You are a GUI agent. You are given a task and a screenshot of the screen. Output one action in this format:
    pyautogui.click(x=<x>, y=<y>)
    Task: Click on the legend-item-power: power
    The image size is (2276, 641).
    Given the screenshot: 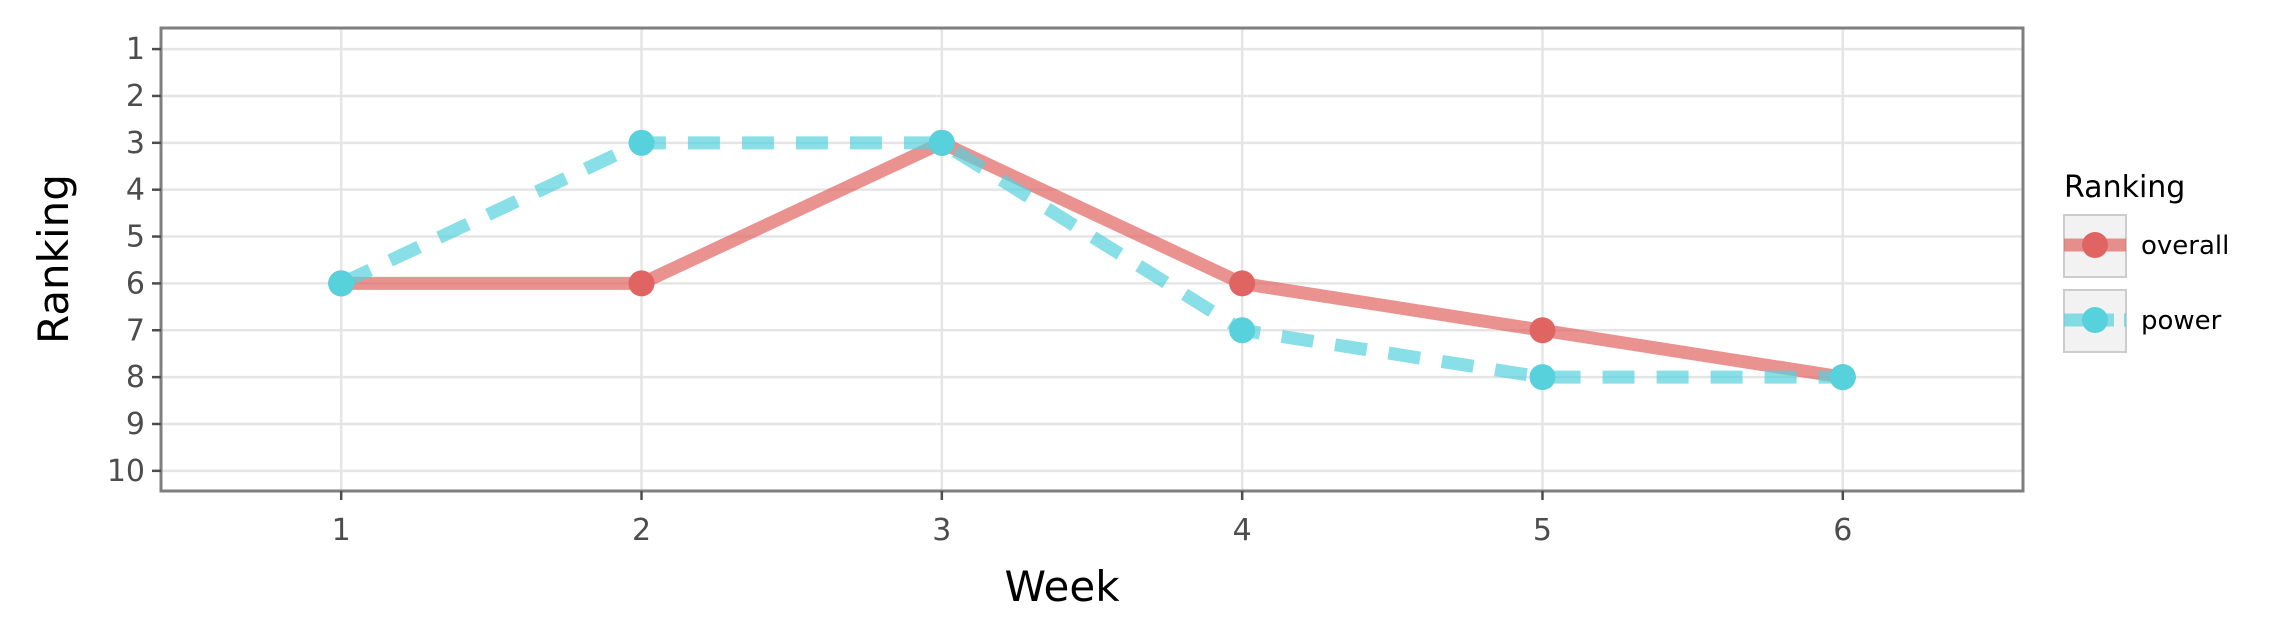 What is the action you would take?
    pyautogui.click(x=2142, y=321)
    